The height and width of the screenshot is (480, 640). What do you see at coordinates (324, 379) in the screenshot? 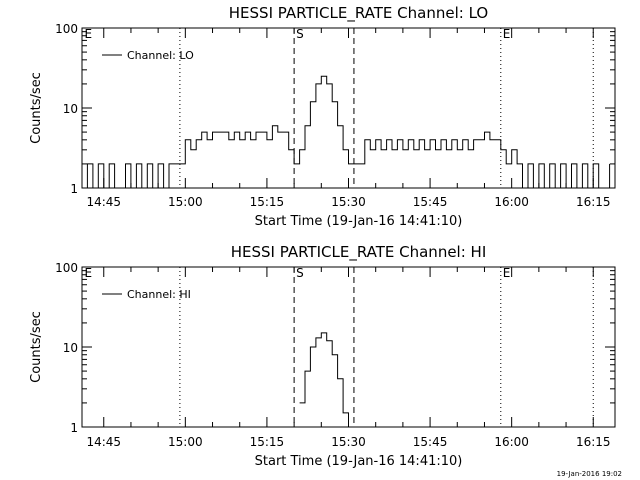
I see `series-line-channel-hi` at bounding box center [324, 379].